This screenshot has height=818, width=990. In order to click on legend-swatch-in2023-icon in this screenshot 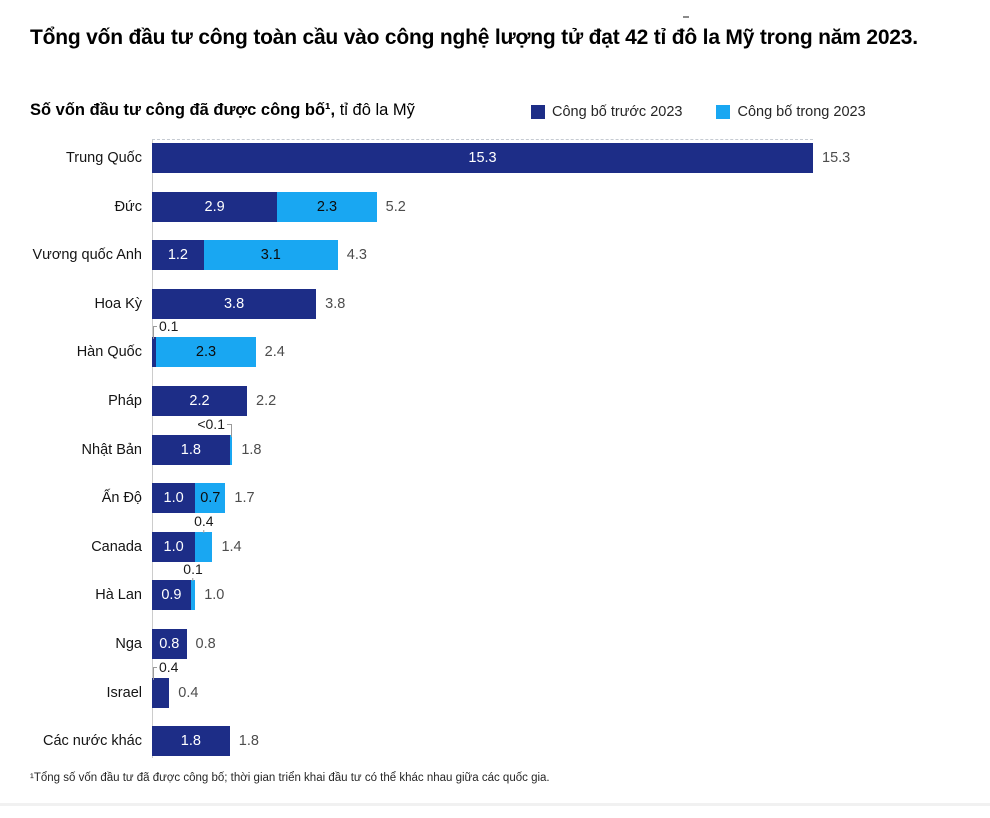, I will do `click(723, 112)`.